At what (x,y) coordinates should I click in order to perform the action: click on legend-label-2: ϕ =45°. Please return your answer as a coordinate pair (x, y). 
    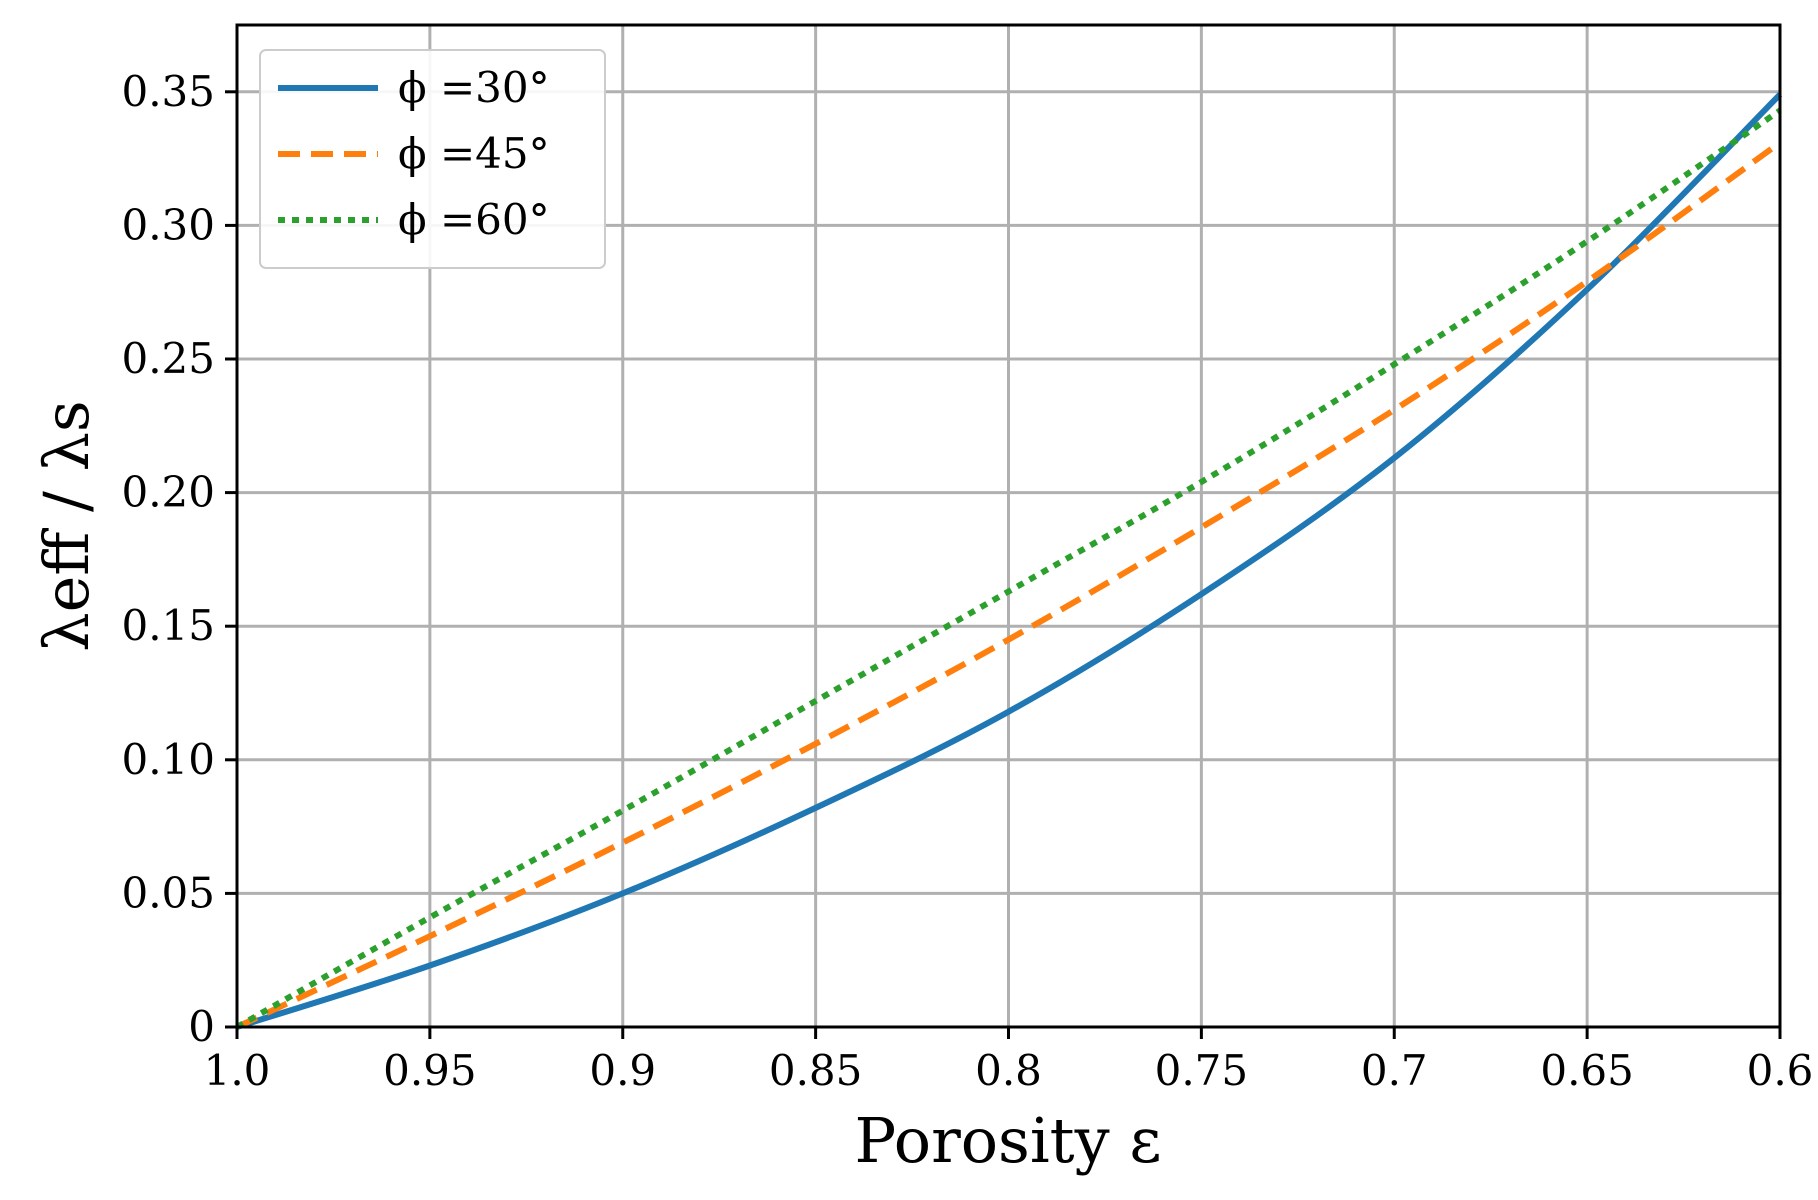
    Looking at the image, I should click on (474, 153).